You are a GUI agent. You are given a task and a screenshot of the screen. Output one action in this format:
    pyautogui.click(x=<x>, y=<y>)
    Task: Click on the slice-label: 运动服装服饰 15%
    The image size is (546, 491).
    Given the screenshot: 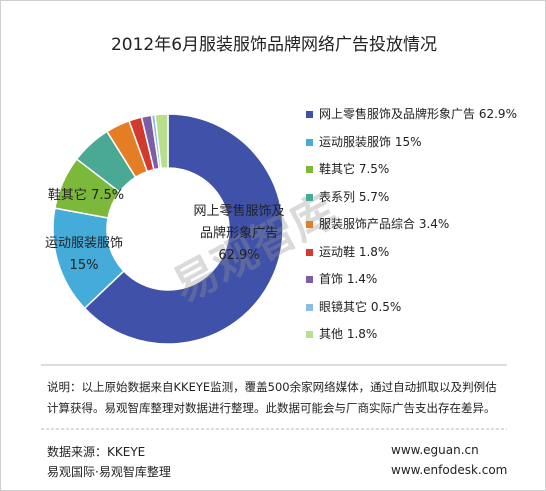 What is the action you would take?
    pyautogui.click(x=84, y=255)
    